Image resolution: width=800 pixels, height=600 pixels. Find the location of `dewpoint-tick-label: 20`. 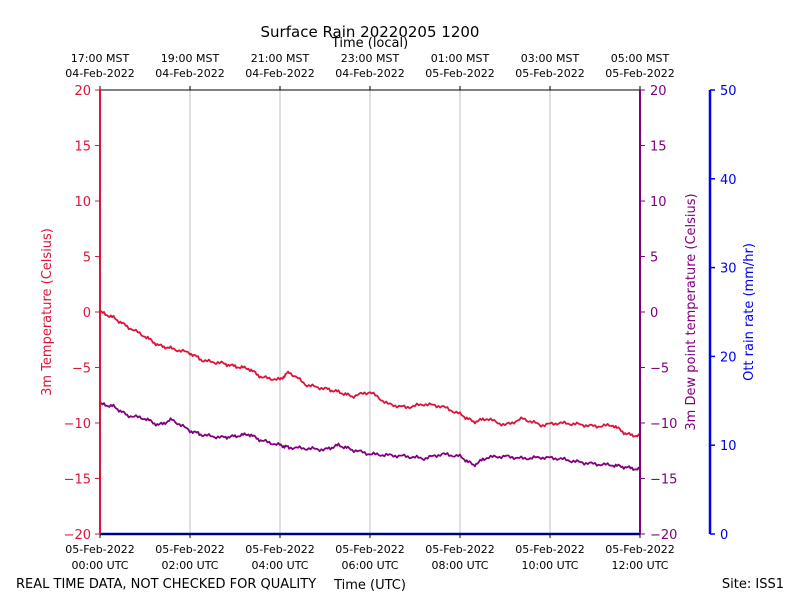

dewpoint-tick-label: 20 is located at coordinates (658, 91).